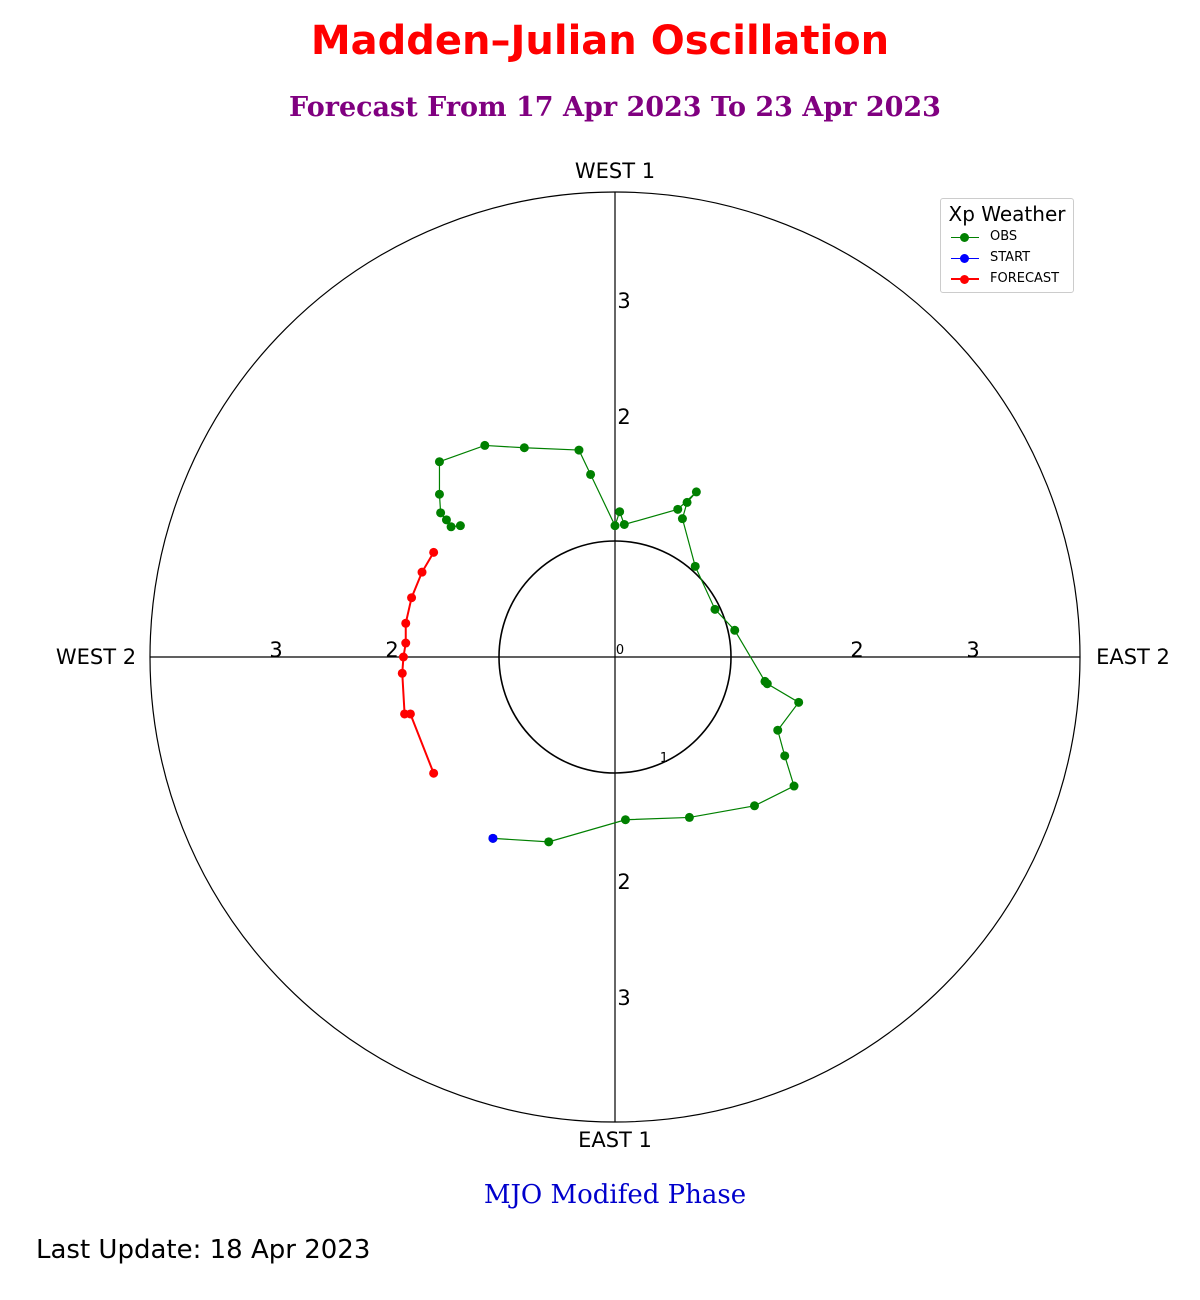 This screenshot has height=1300, width=1200. I want to click on tick-label-right-2: 2, so click(856, 650).